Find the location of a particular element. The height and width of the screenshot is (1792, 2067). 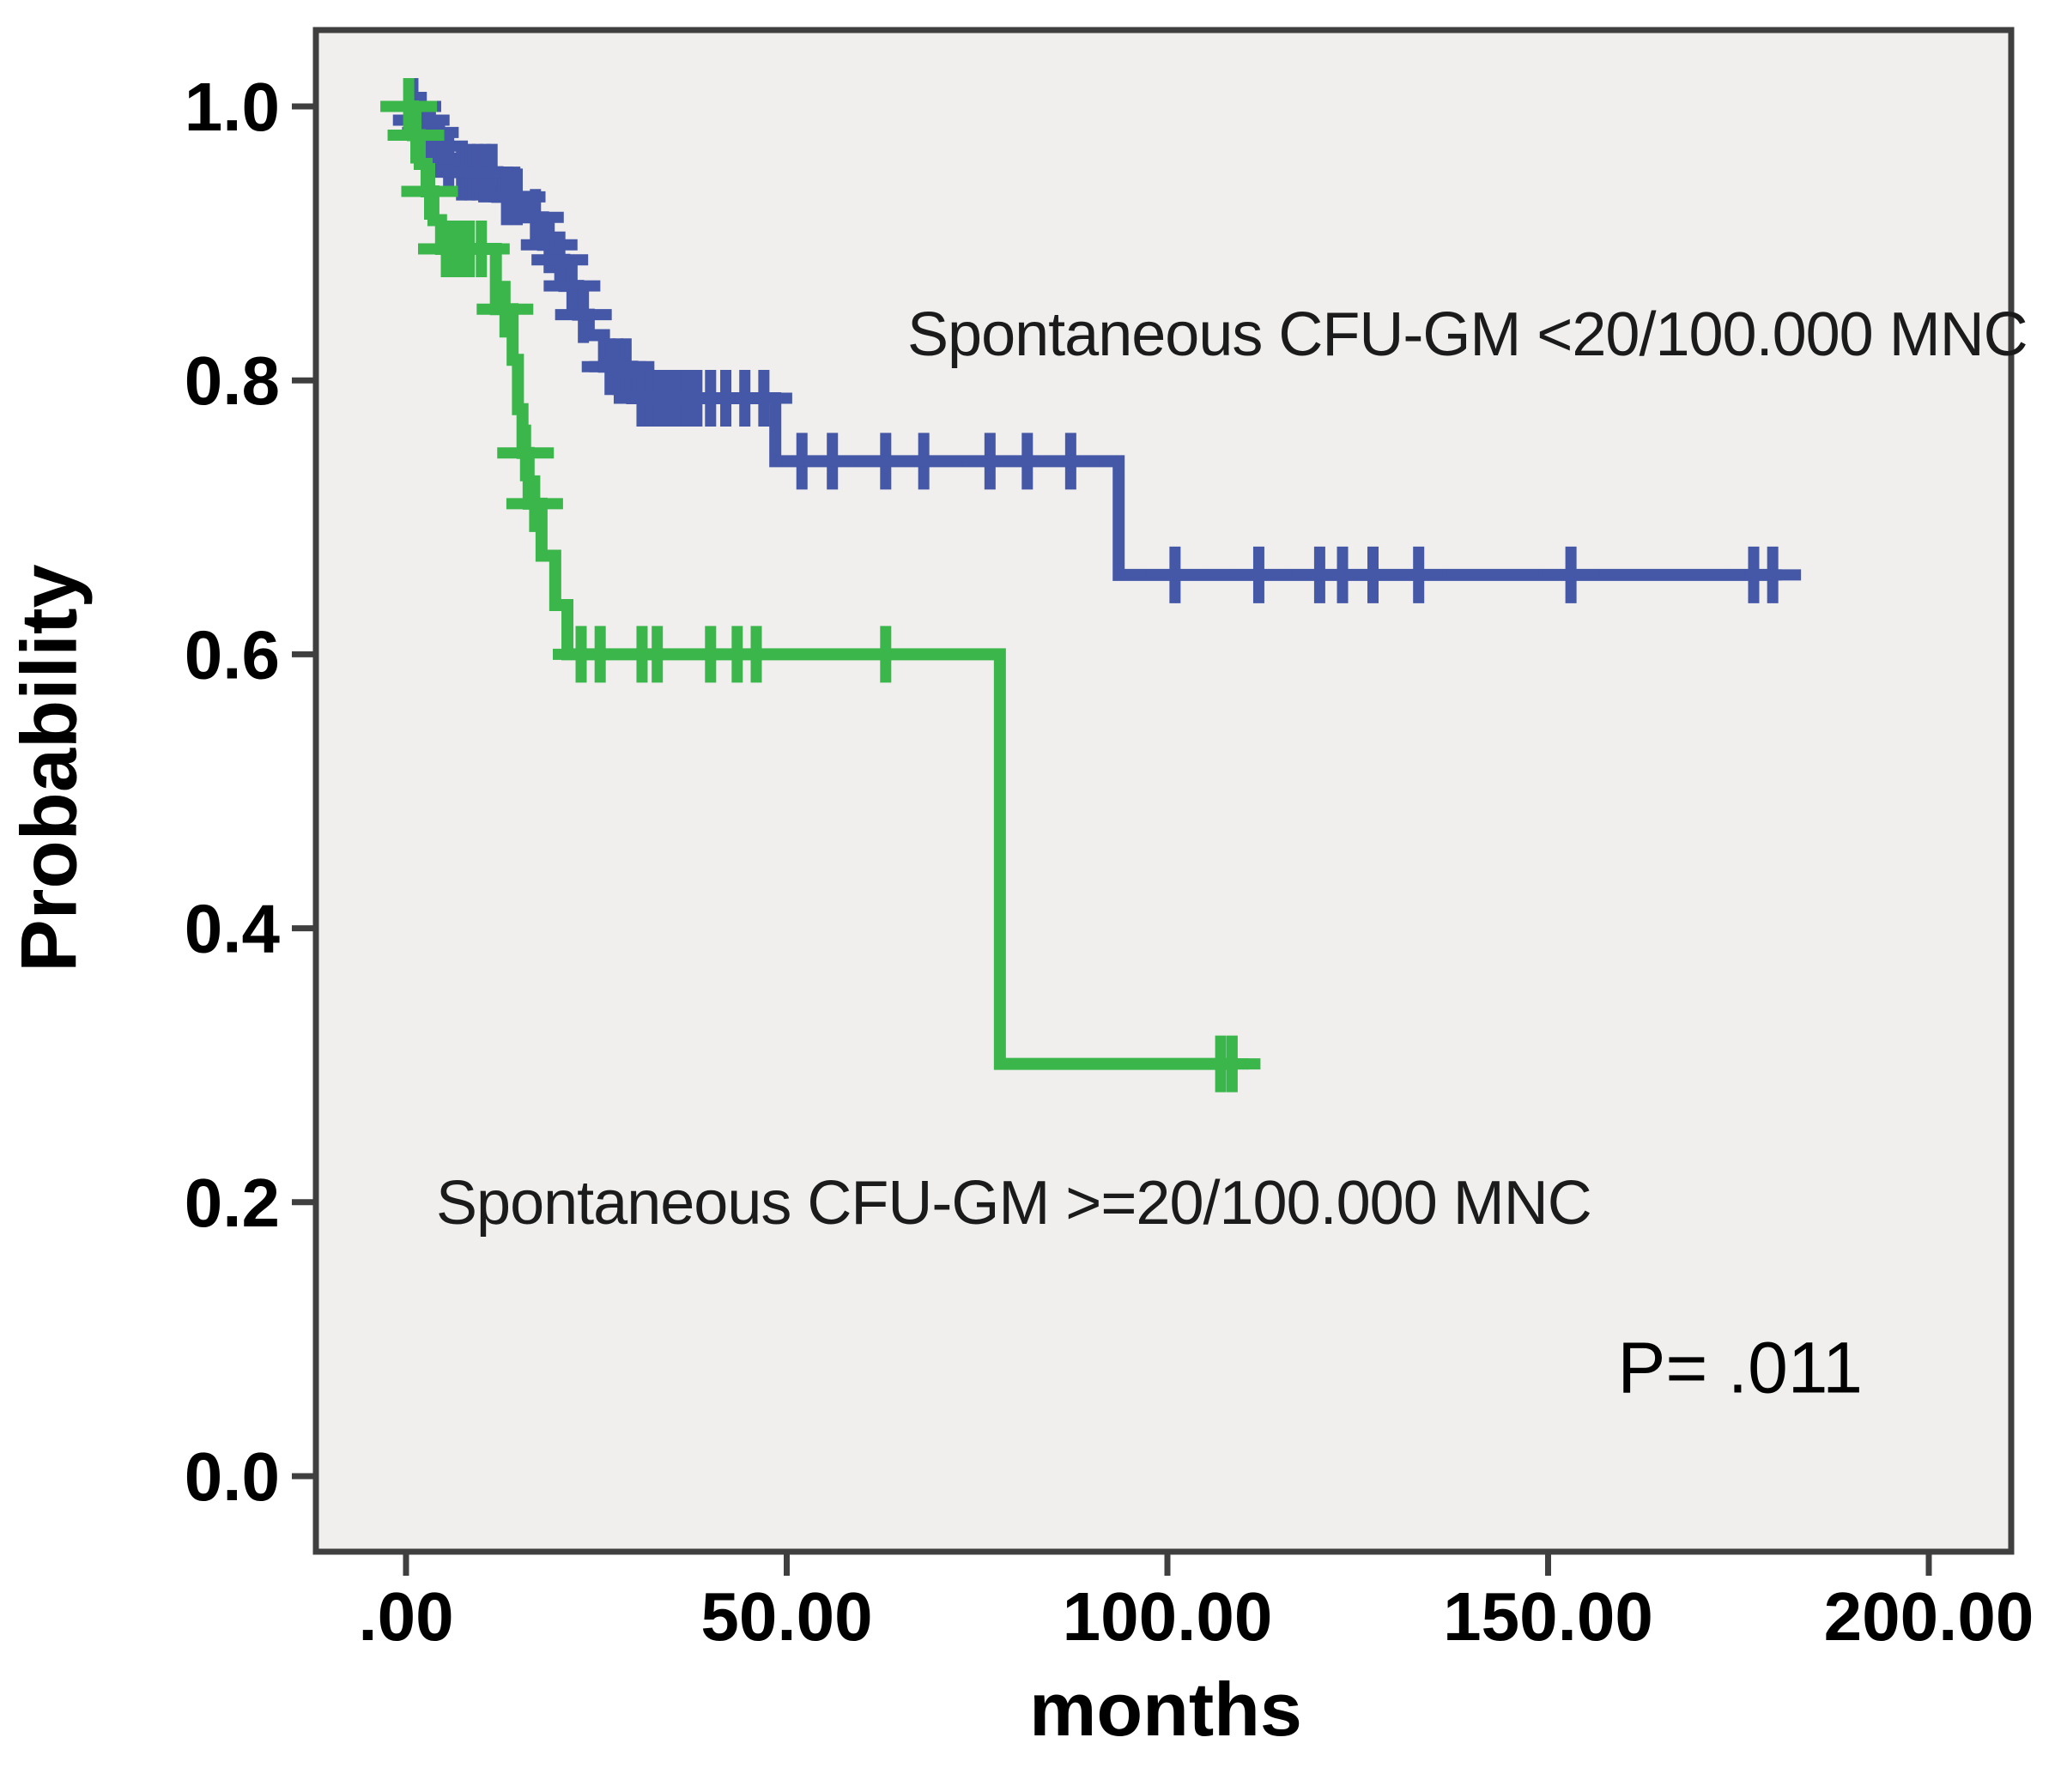

y-tick-label: 0.8 is located at coordinates (232, 380).